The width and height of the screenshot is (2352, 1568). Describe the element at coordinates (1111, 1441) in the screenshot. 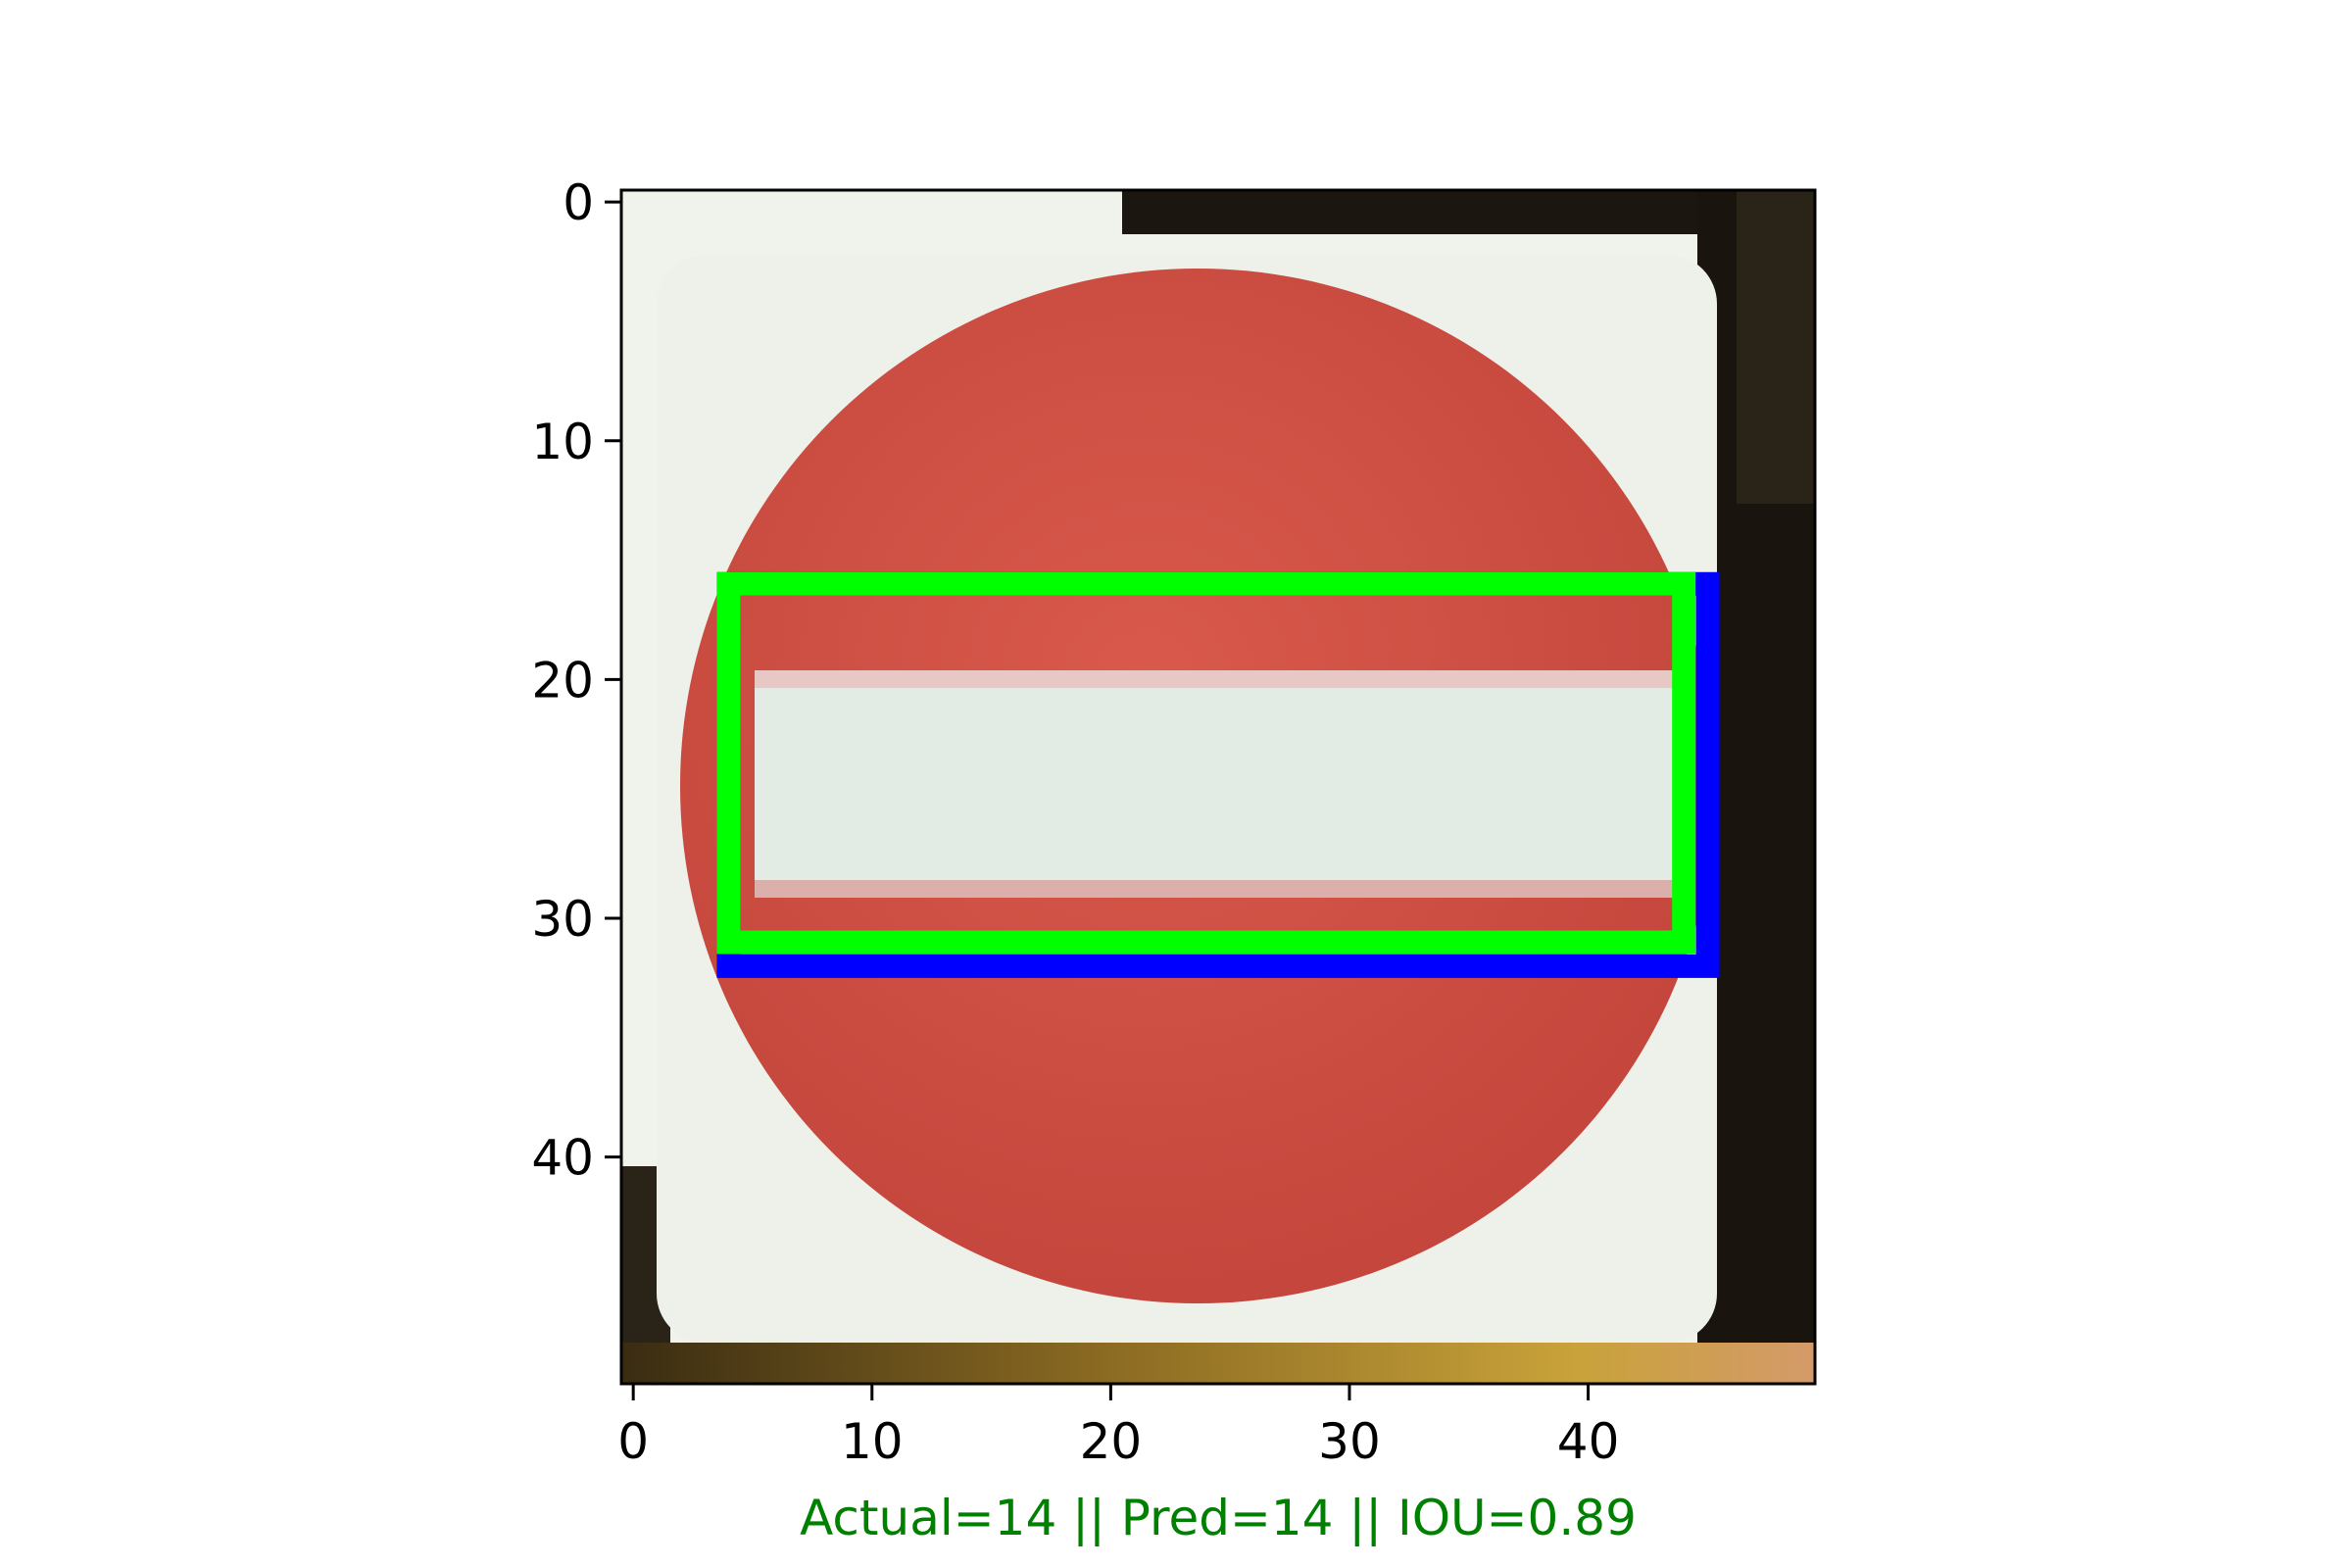

I see `x-tick-label: 20` at that location.